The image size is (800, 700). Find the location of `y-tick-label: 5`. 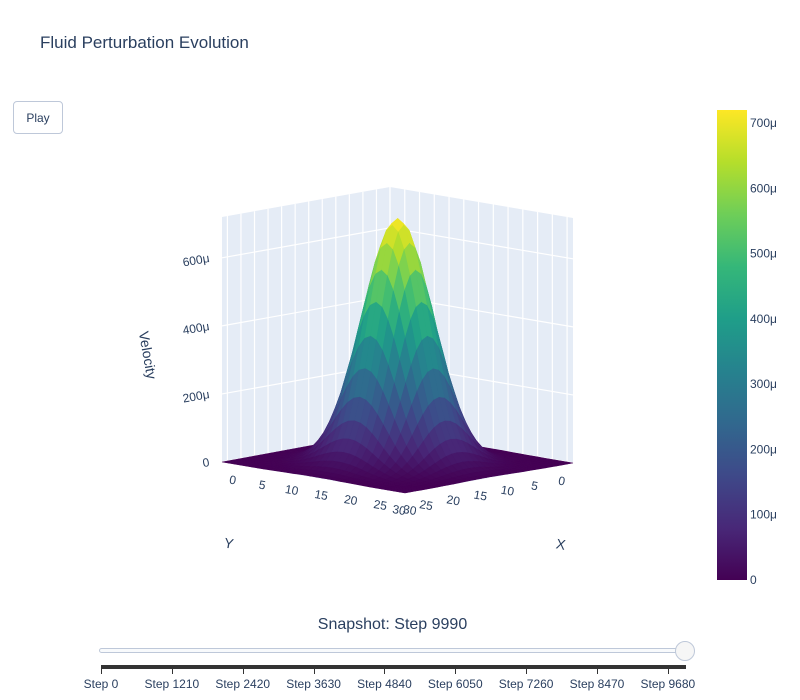

y-tick-label: 5 is located at coordinates (534, 485).